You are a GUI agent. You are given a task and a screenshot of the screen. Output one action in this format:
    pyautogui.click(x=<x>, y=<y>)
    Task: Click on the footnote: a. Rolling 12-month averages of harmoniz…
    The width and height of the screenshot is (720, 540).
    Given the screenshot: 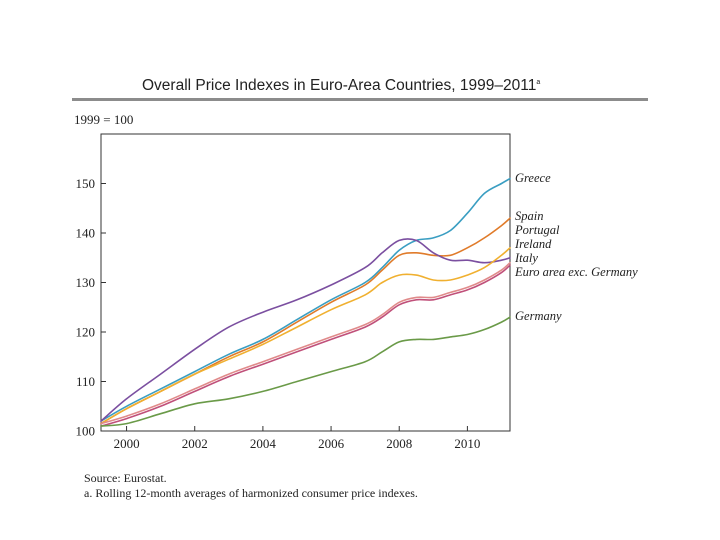 What is the action you would take?
    pyautogui.click(x=251, y=493)
    